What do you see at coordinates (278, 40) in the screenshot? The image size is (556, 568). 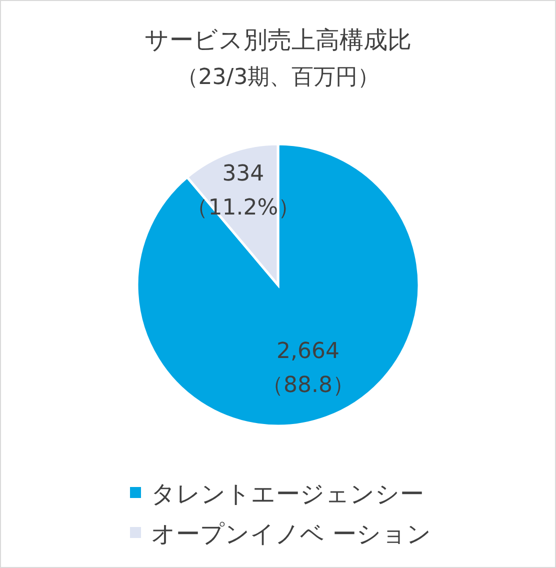 I see `title: サービス別売上高構成比` at bounding box center [278, 40].